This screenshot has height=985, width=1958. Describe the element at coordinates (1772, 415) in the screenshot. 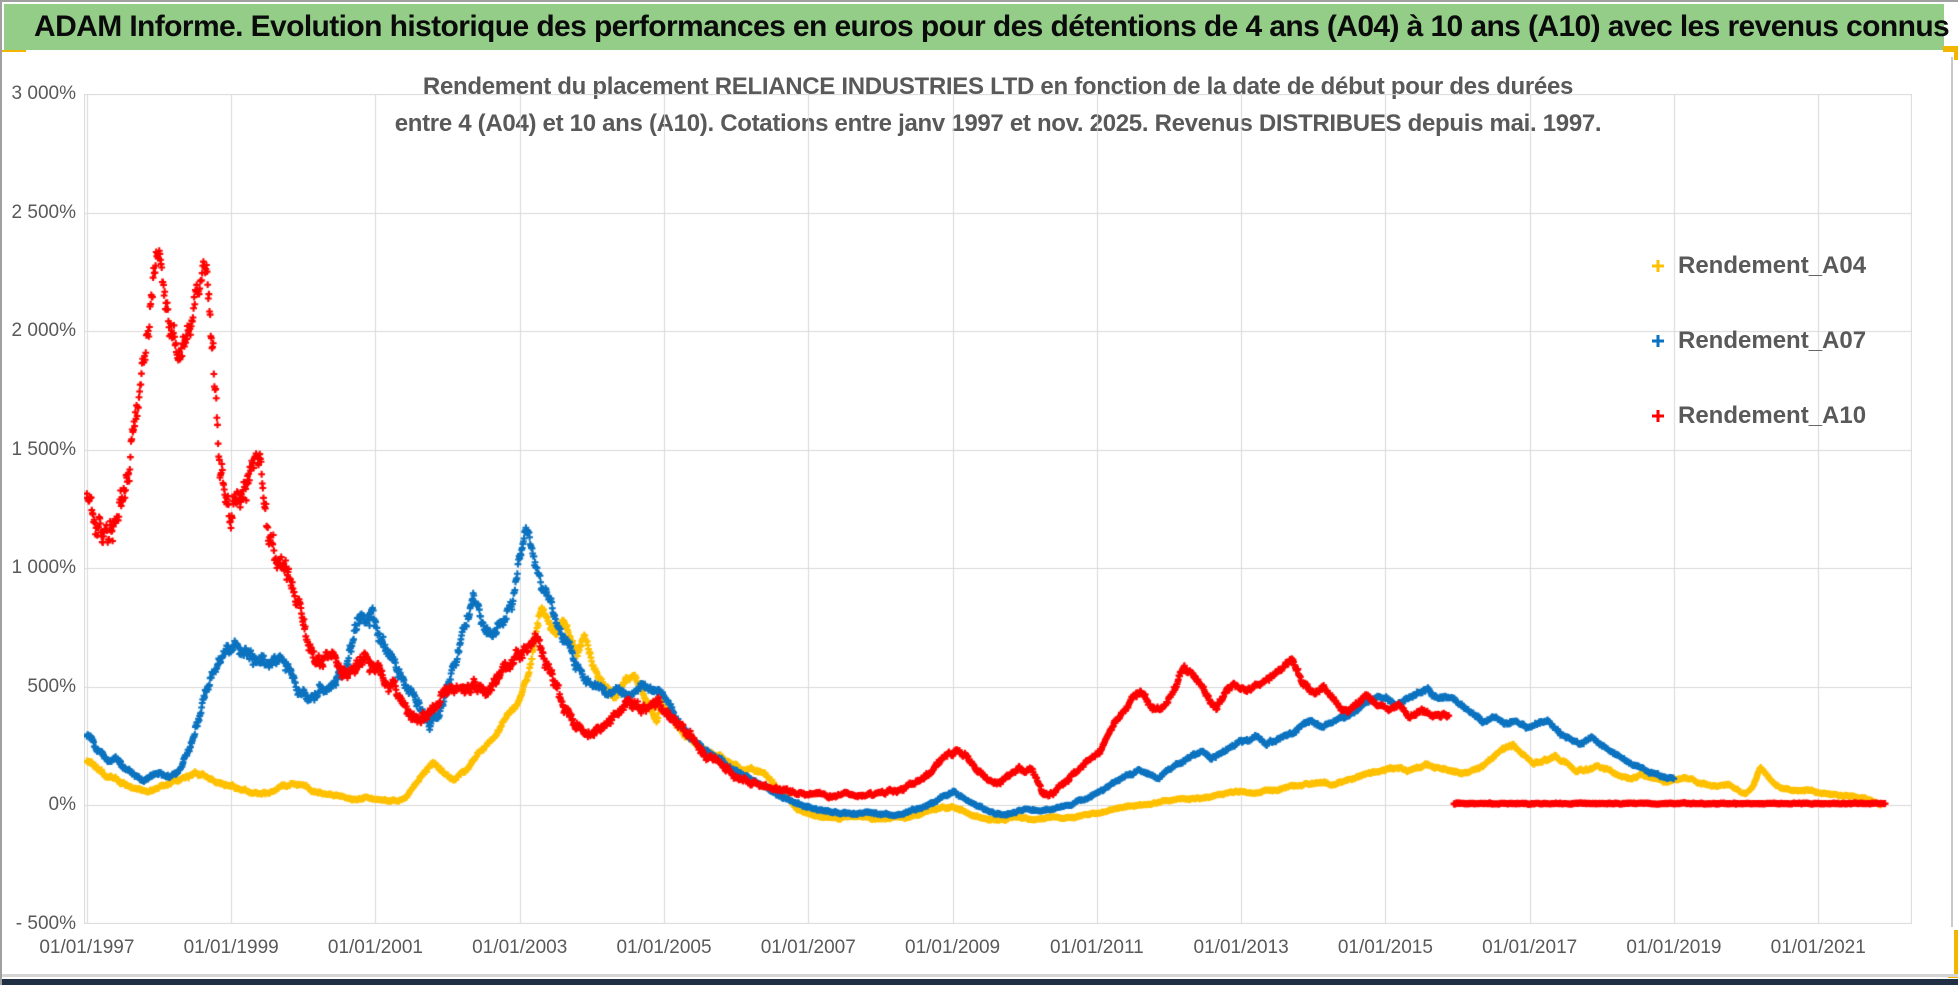

I see `legend-label: Rendement_A10` at that location.